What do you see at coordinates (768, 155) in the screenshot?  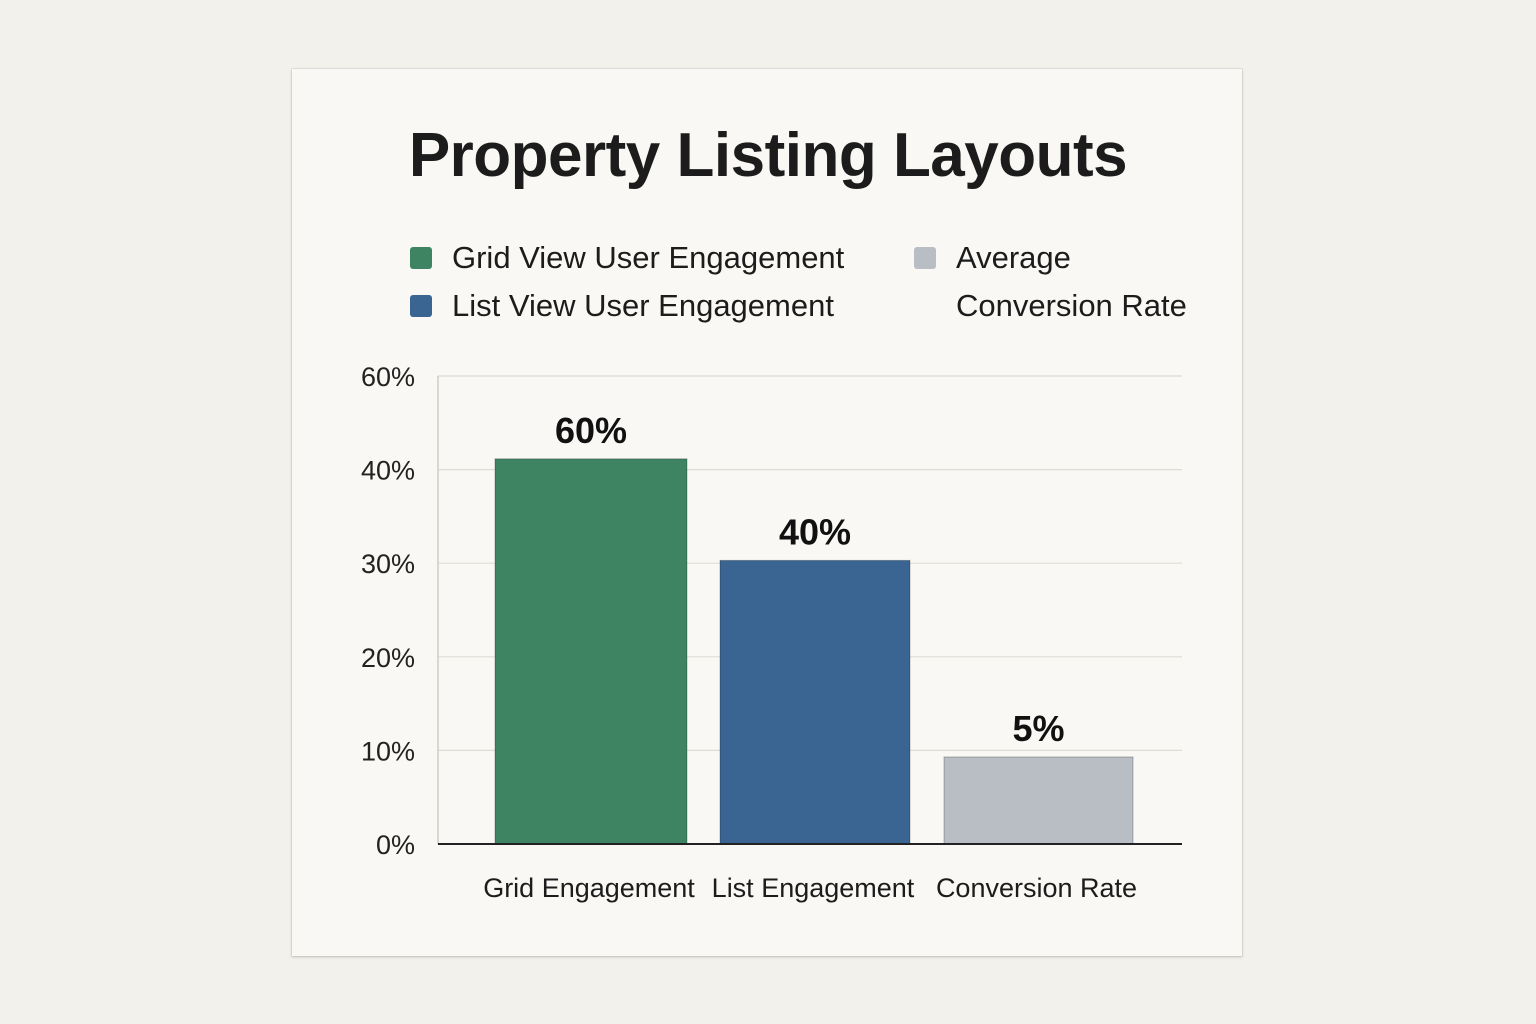 I see `chart-title: Property Listing Layouts` at bounding box center [768, 155].